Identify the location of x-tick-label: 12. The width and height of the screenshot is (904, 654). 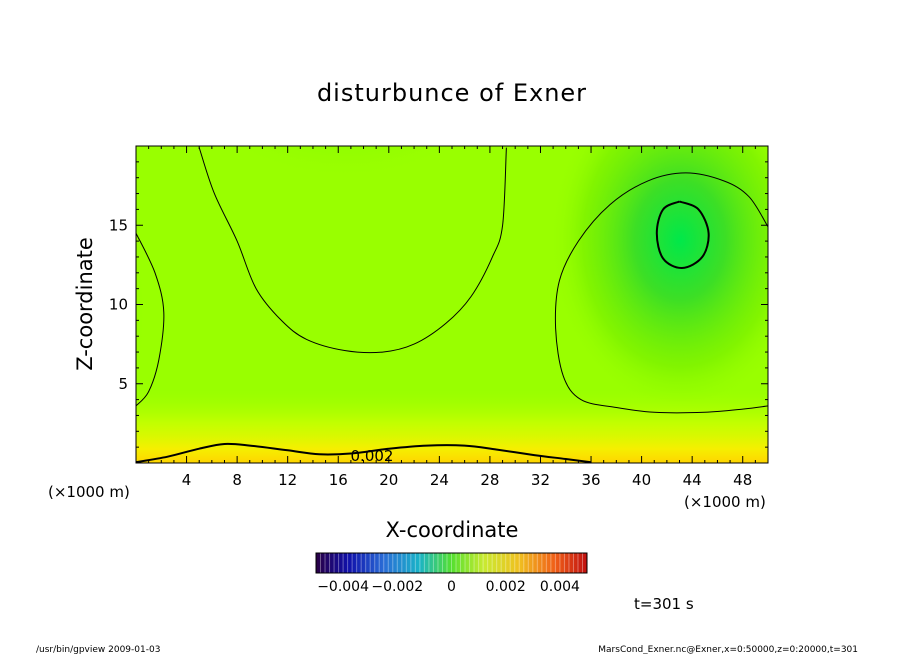
(287, 480).